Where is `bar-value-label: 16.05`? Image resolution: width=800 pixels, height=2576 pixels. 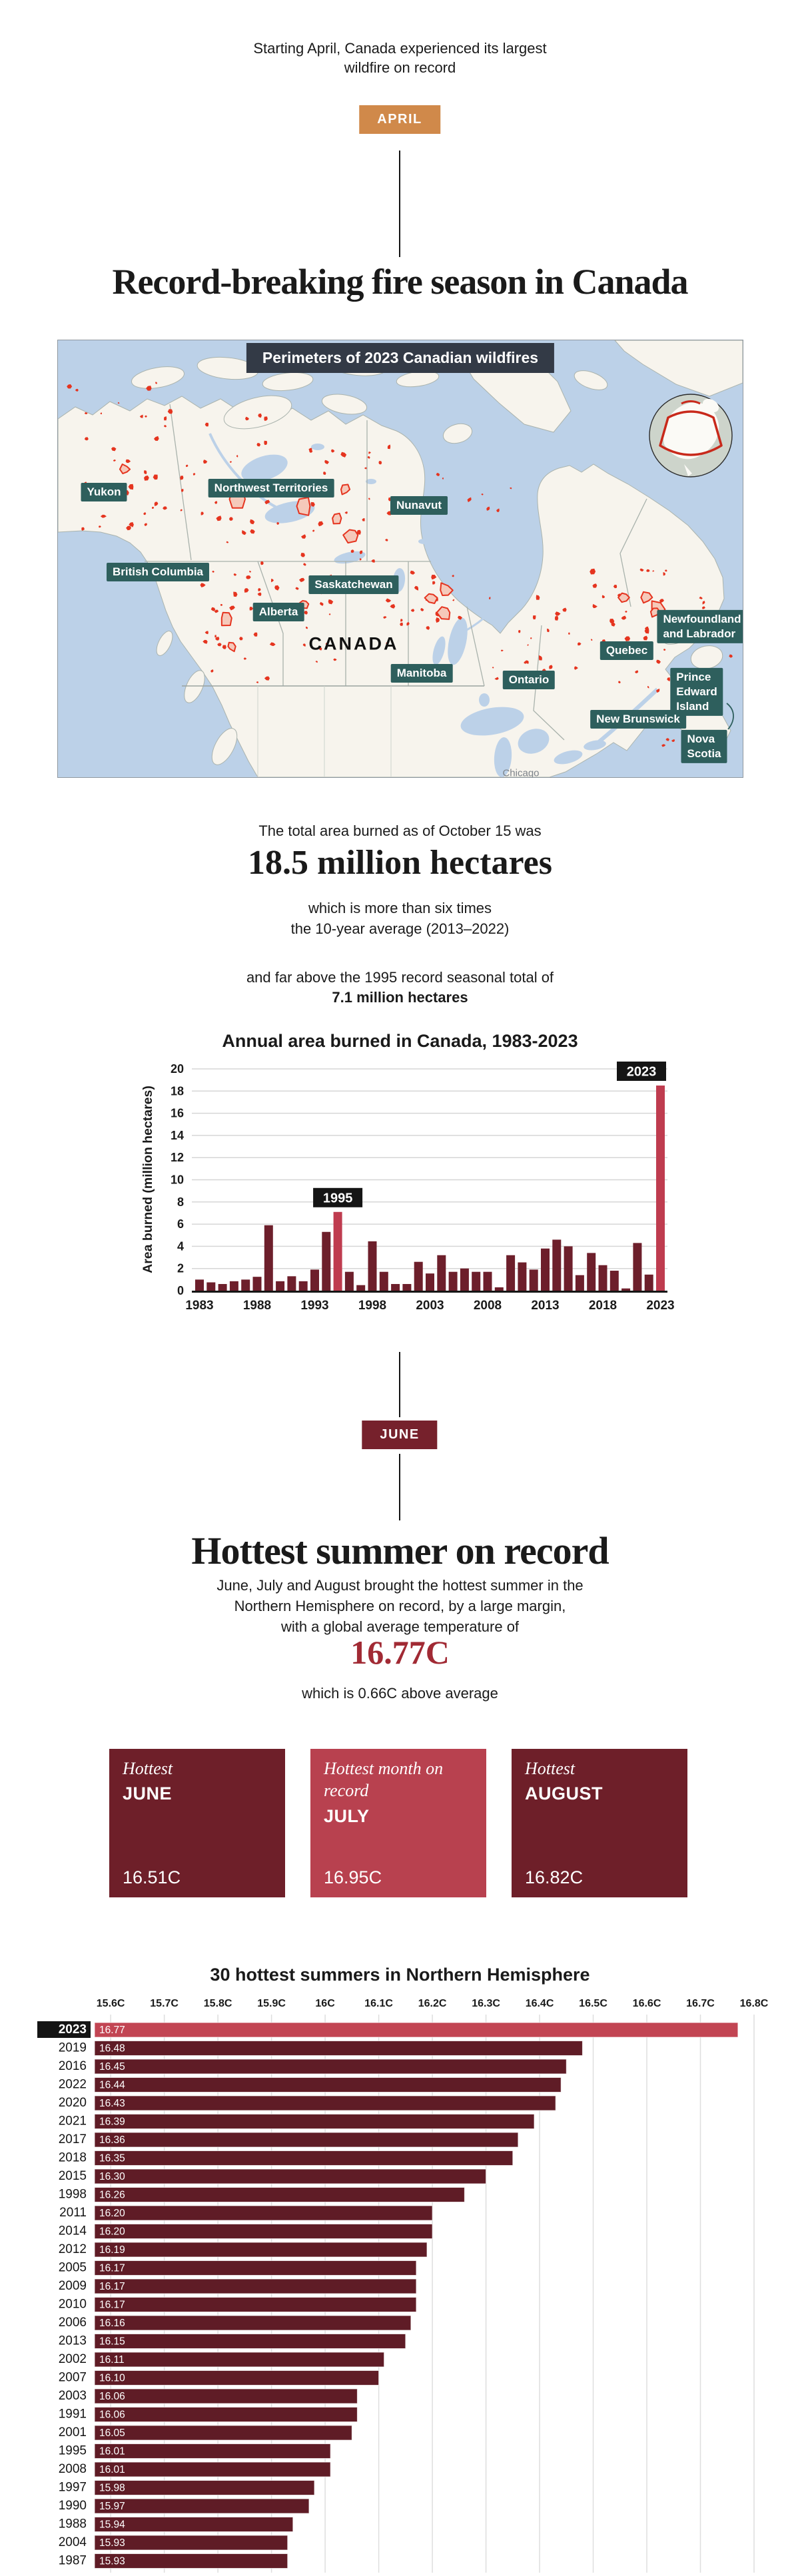
bar-value-label: 16.05 is located at coordinates (112, 2433).